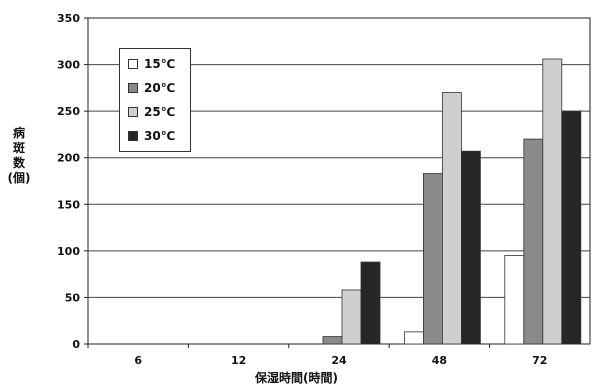 This screenshot has width=593, height=387. What do you see at coordinates (138, 360) in the screenshot?
I see `x-tick-label-6: 6` at bounding box center [138, 360].